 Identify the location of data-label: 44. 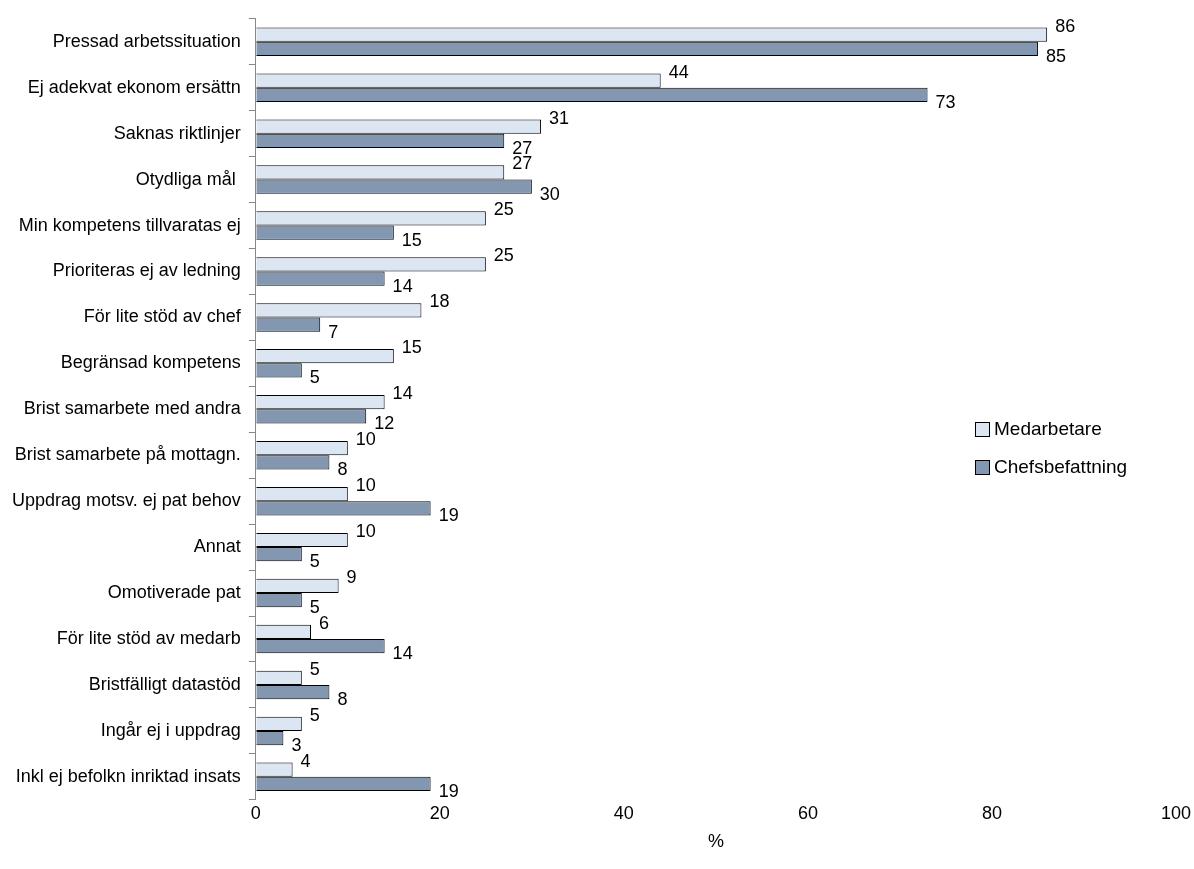
(678, 71).